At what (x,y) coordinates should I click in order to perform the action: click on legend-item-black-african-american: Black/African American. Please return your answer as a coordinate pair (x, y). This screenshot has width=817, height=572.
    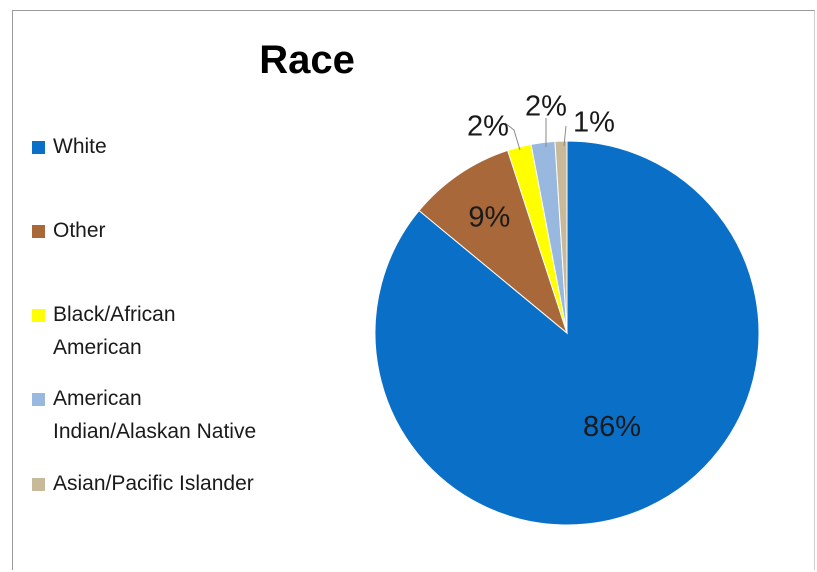
    Looking at the image, I should click on (104, 331).